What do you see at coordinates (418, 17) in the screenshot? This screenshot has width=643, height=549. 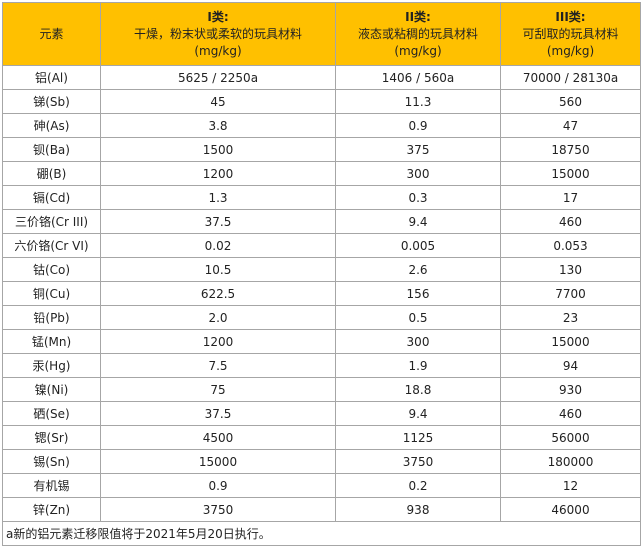 I see `column-title: II类:` at bounding box center [418, 17].